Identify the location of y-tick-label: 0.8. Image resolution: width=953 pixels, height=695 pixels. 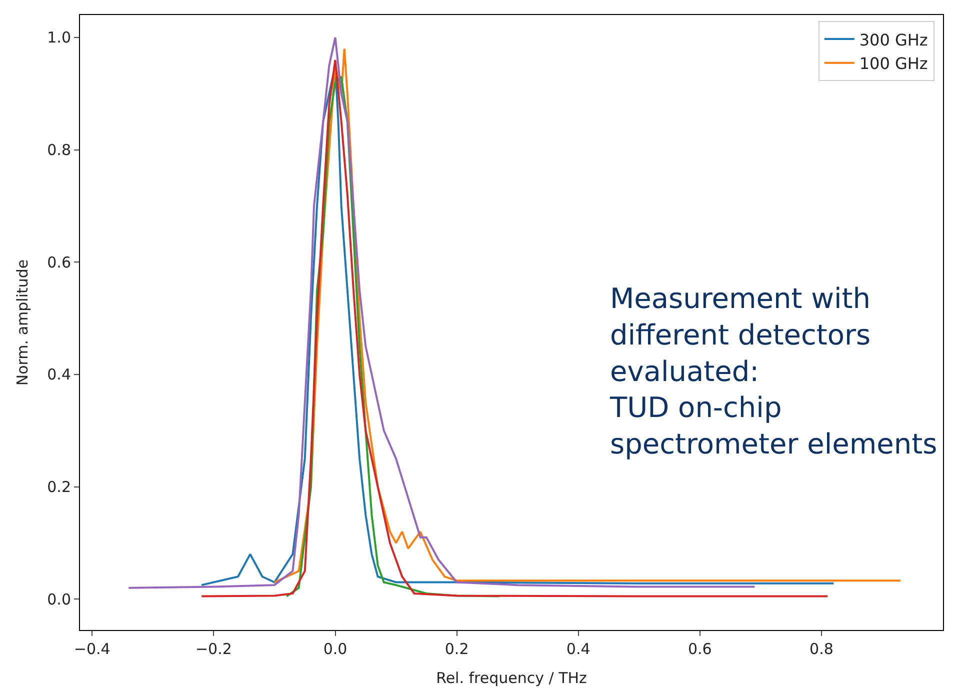
(59, 150).